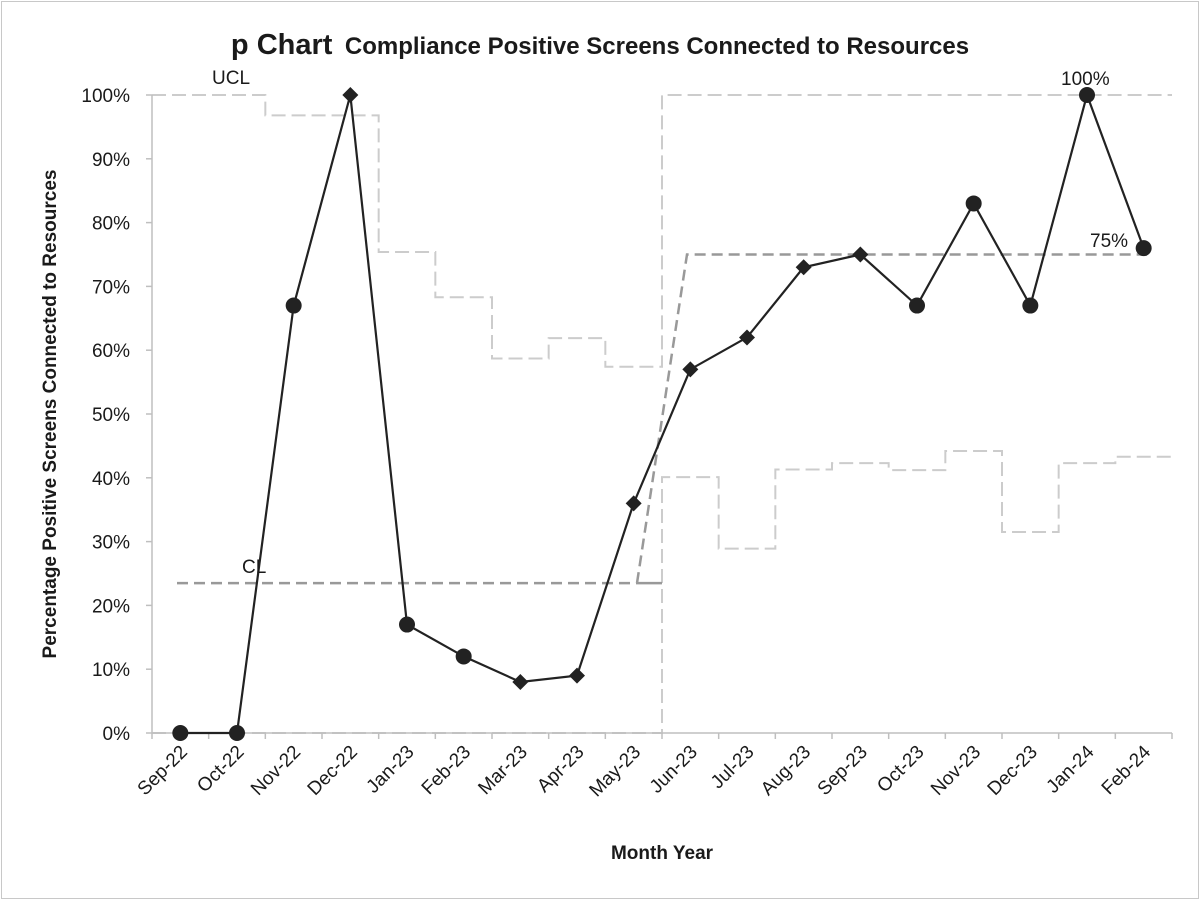 Image resolution: width=1200 pixels, height=900 pixels. What do you see at coordinates (111, 479) in the screenshot?
I see `y-tick-label: 40%` at bounding box center [111, 479].